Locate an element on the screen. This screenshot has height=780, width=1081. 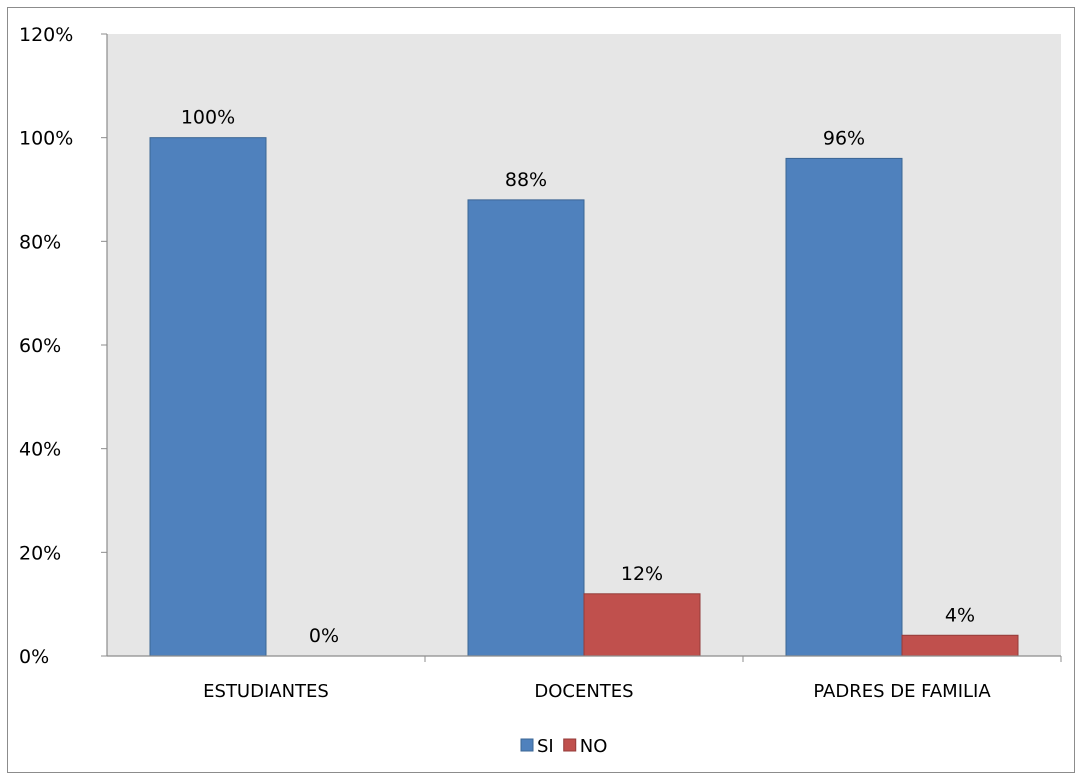
data-label: 12% is located at coordinates (642, 574).